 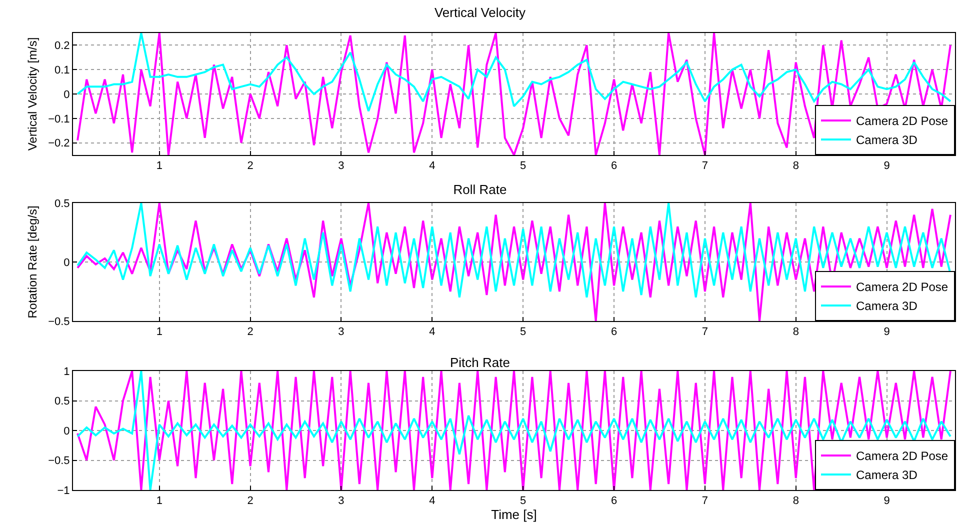 What do you see at coordinates (32, 262) in the screenshot?
I see `y-axis-title: Rotation Rate [deg/s]` at bounding box center [32, 262].